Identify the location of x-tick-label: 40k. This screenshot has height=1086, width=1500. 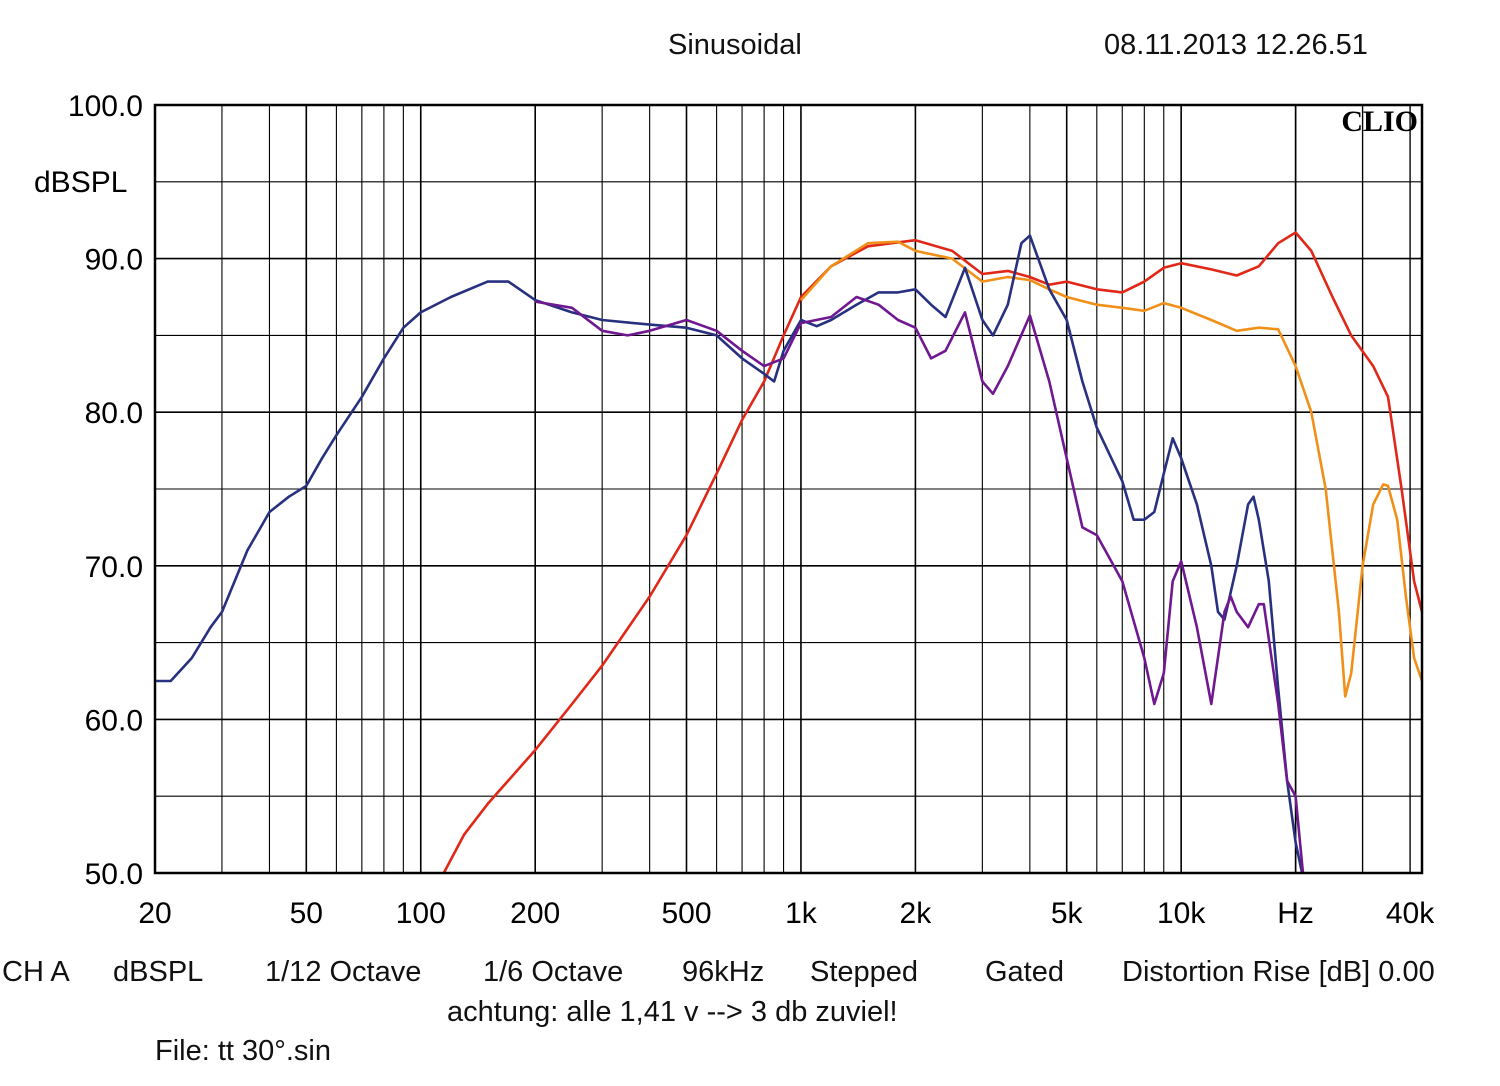
(1410, 913).